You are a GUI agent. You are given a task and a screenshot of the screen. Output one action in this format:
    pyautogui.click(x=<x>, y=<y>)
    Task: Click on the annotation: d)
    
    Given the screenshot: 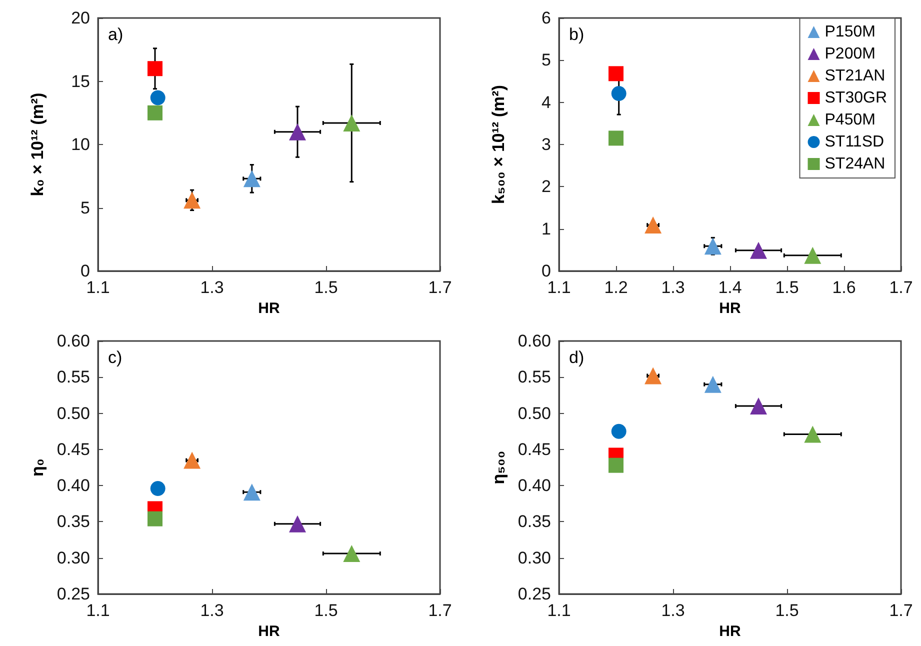 What is the action you would take?
    pyautogui.click(x=576, y=357)
    